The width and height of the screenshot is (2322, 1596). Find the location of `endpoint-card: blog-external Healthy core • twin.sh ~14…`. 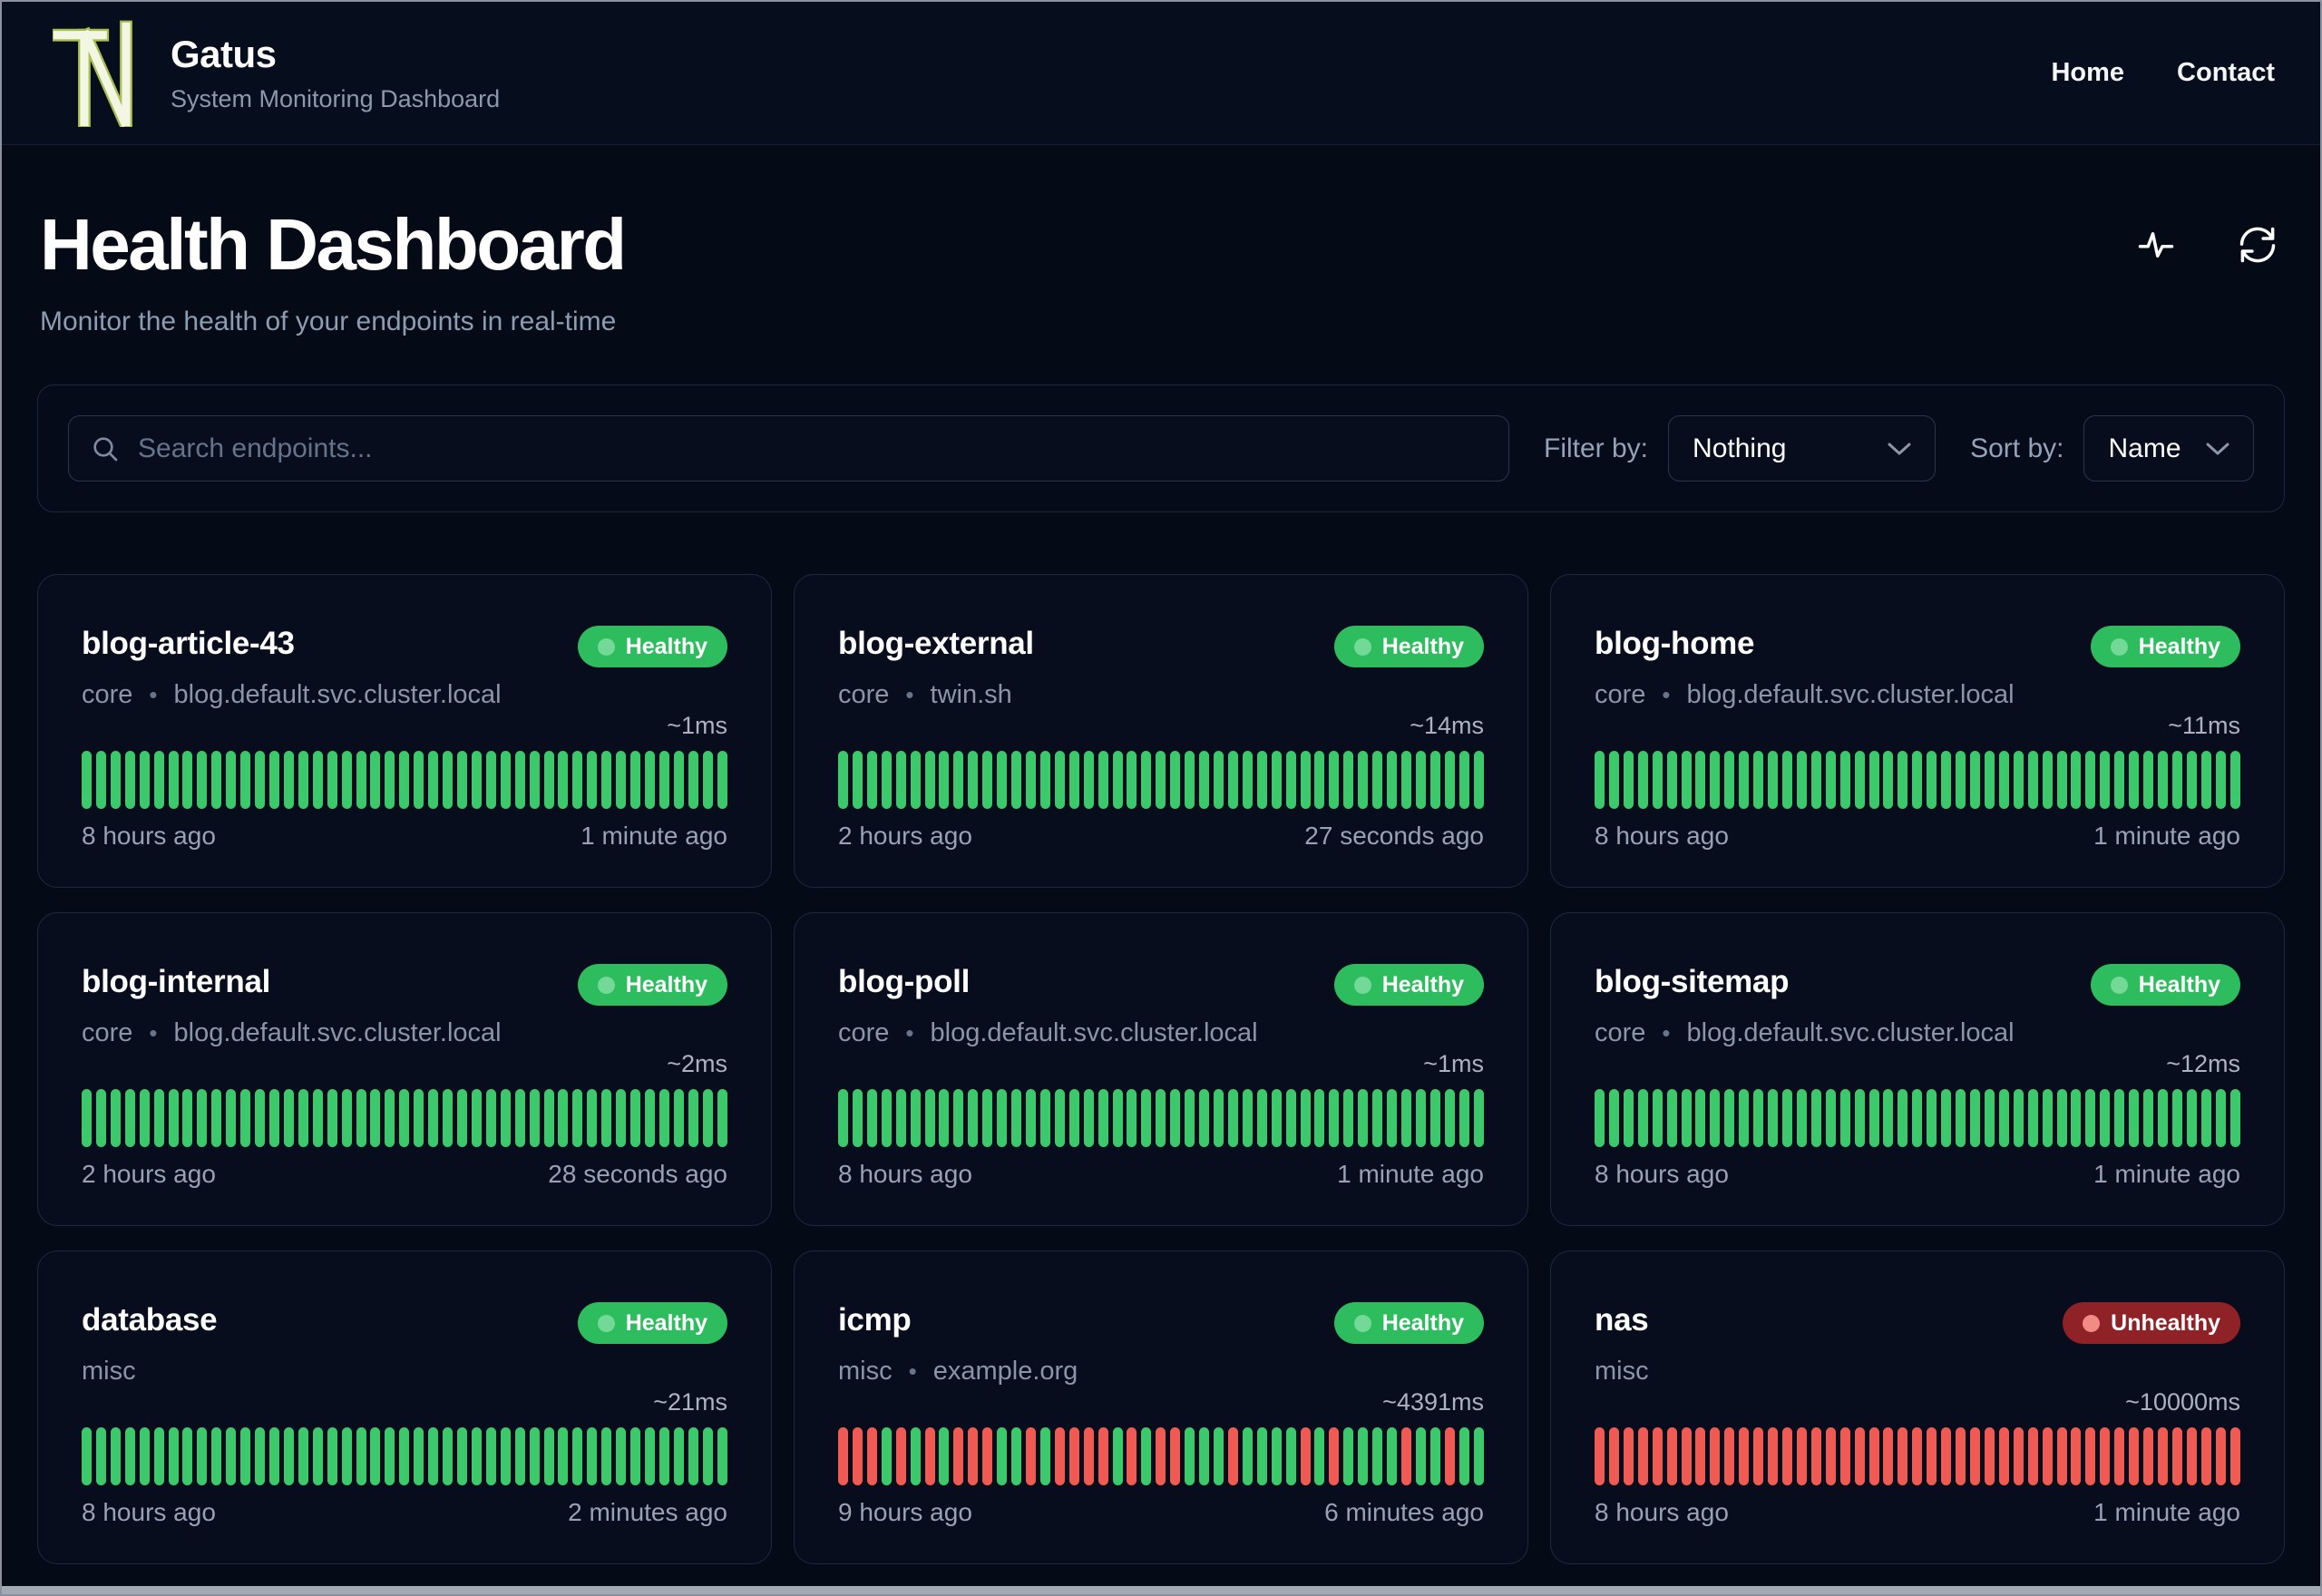

endpoint-card: blog-external Healthy core • twin.sh ~14… is located at coordinates (1161, 731).